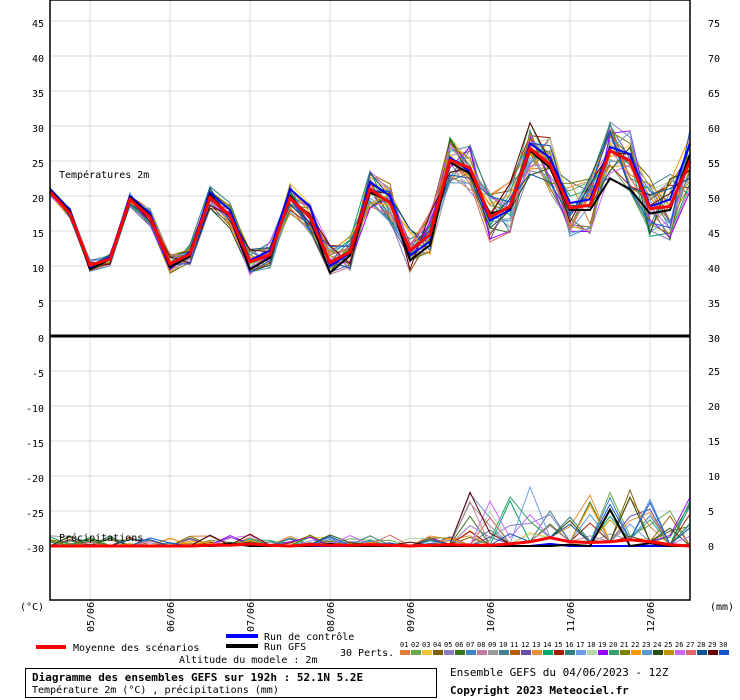 This screenshot has height=700, width=740. Describe the element at coordinates (404, 645) in the screenshot. I see `member-legend-label: 01` at that location.